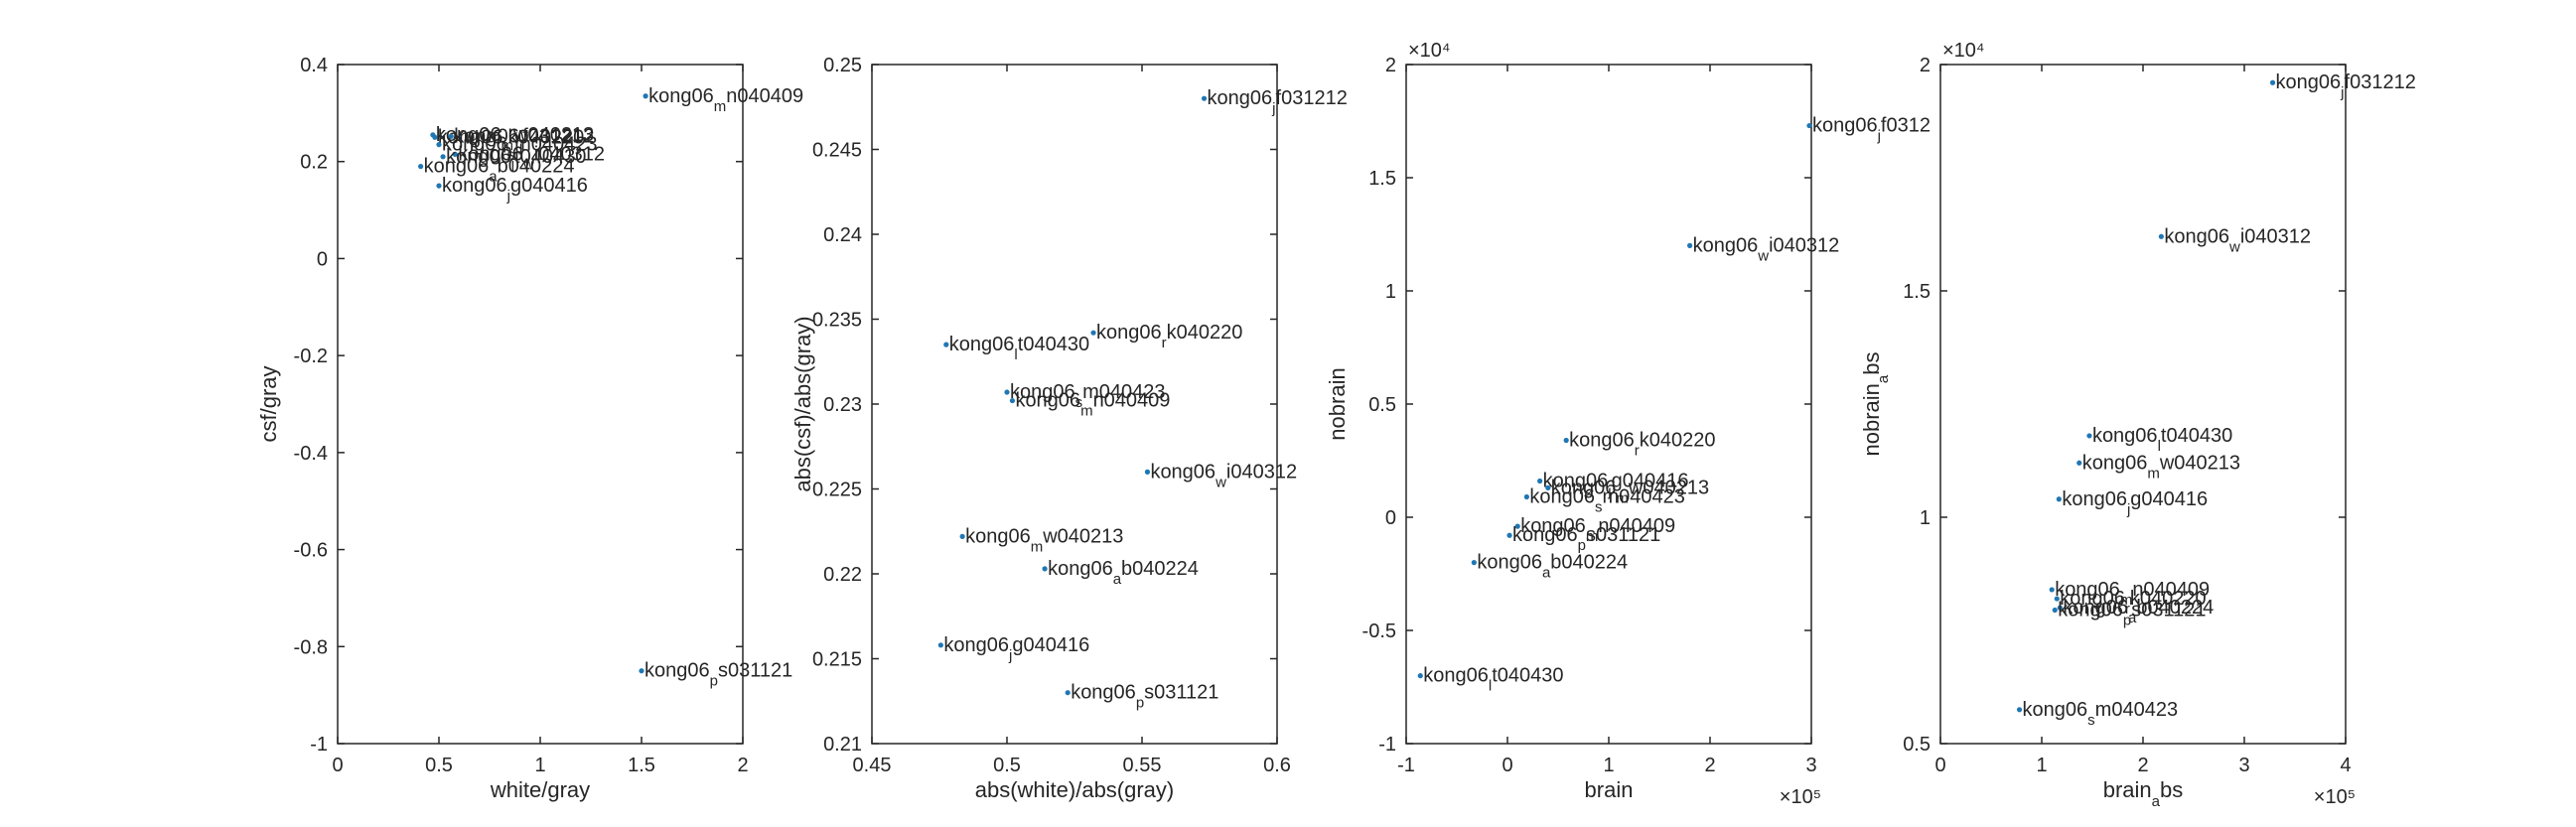  I want to click on x-tick-label: 3, so click(2244, 765).